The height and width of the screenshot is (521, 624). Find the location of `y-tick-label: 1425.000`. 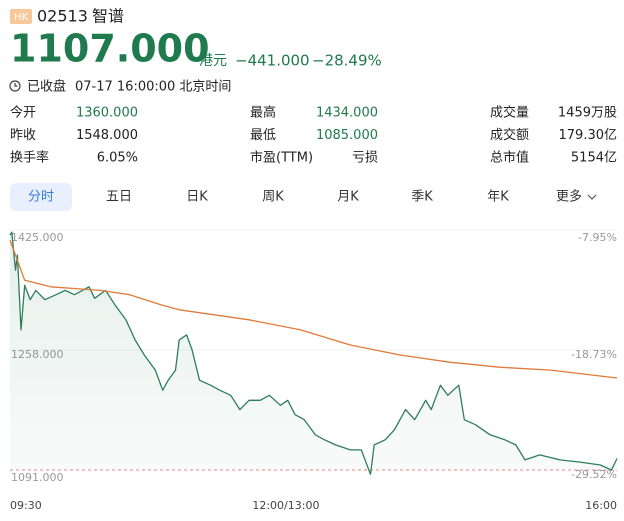

y-tick-label: 1425.000 is located at coordinates (37, 237).